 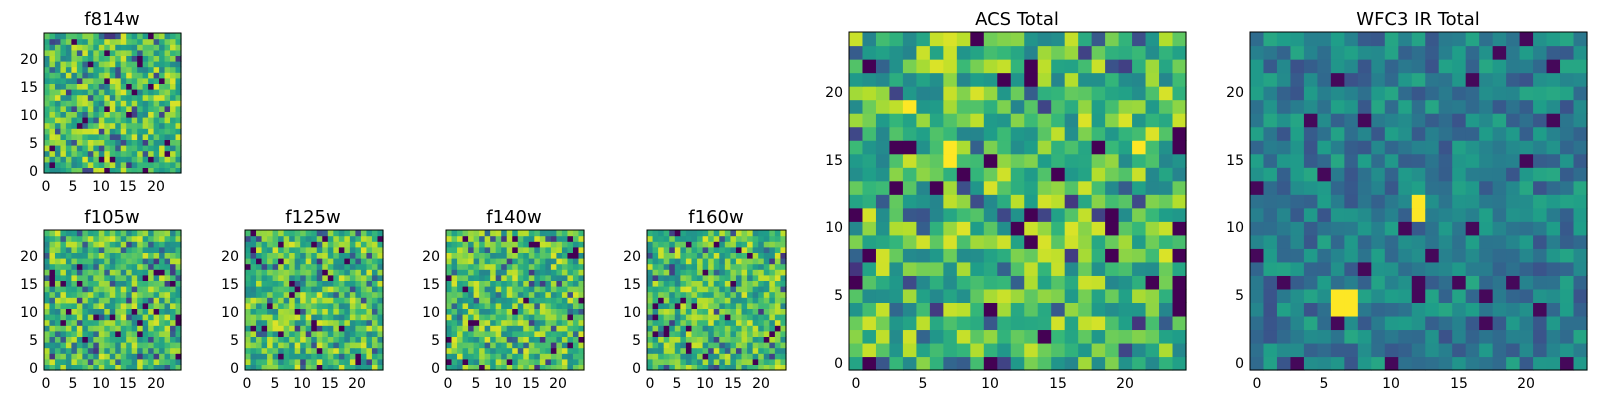 What do you see at coordinates (230, 285) in the screenshot?
I see `y-tick-label: 15` at bounding box center [230, 285].